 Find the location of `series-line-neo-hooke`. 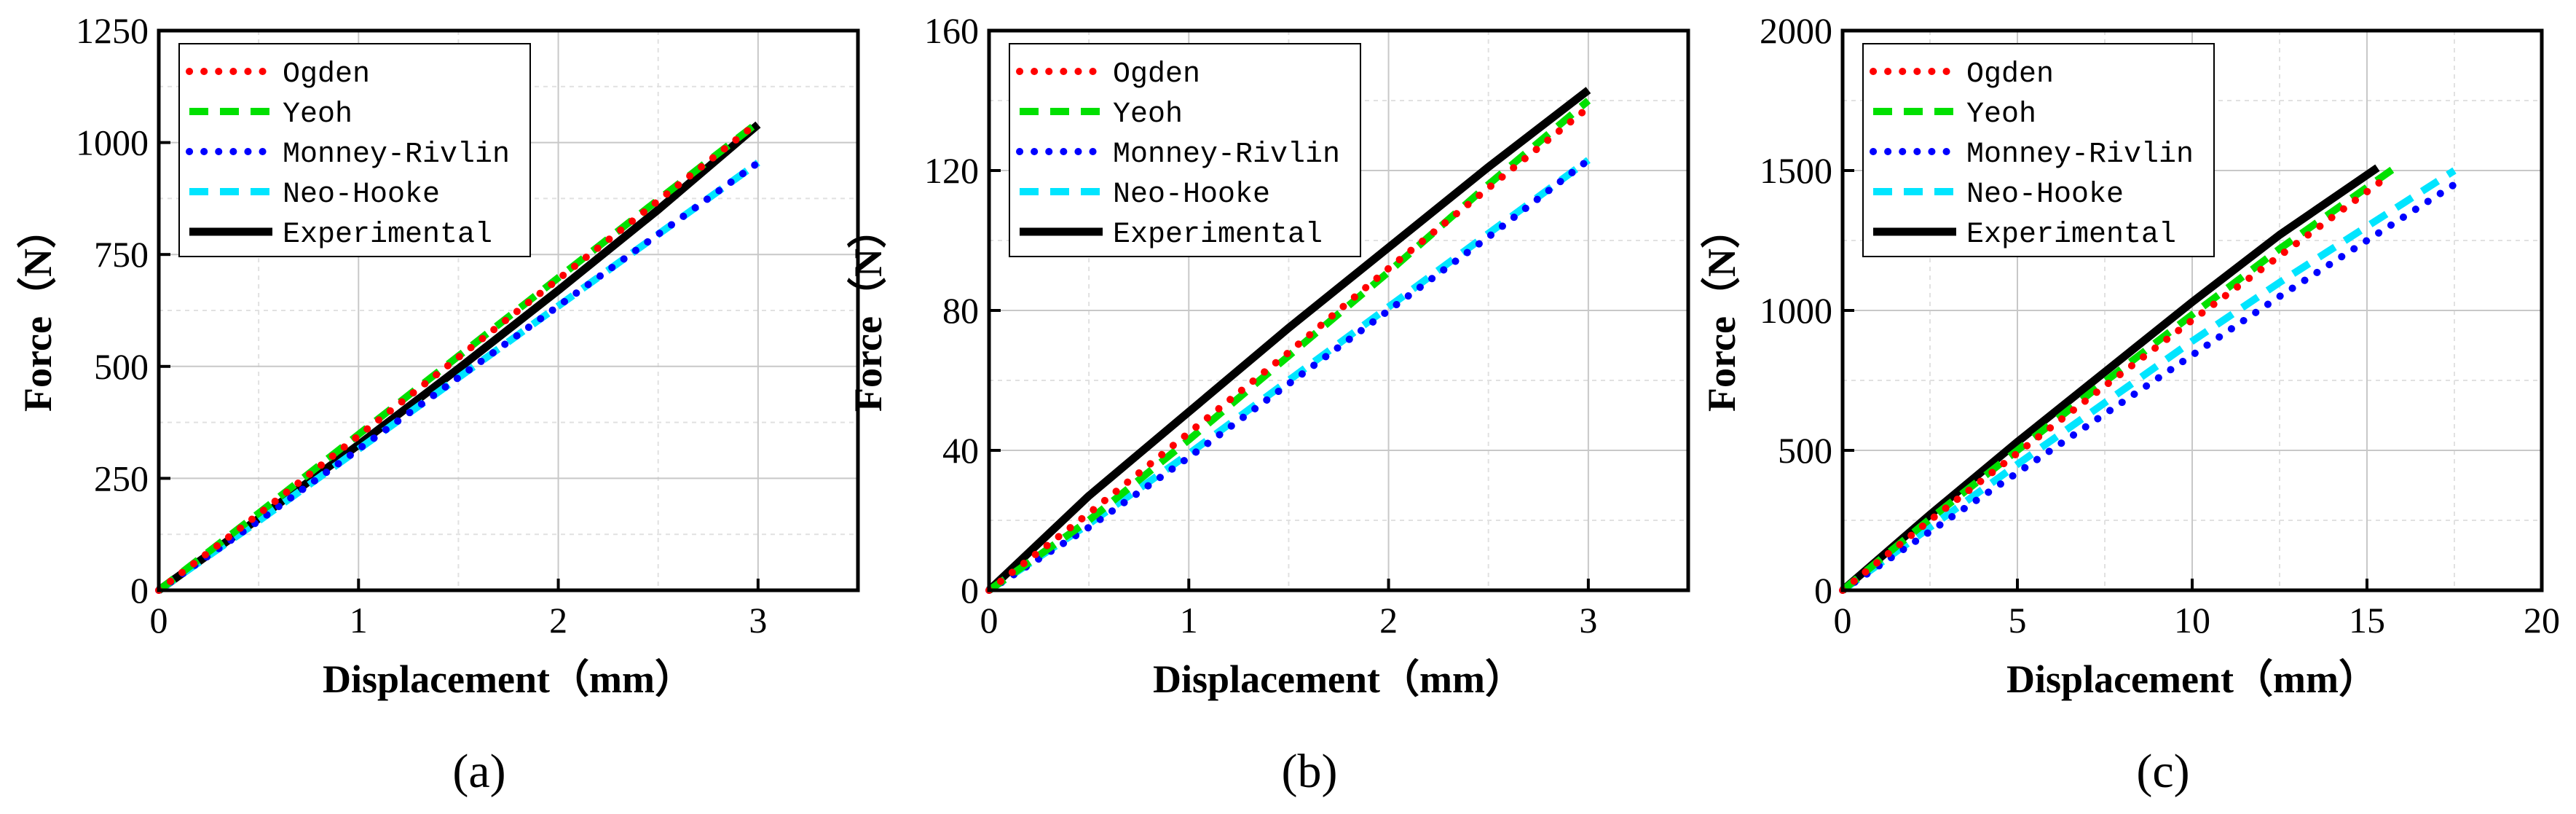

series-line-neo-hooke is located at coordinates (2148, 380).